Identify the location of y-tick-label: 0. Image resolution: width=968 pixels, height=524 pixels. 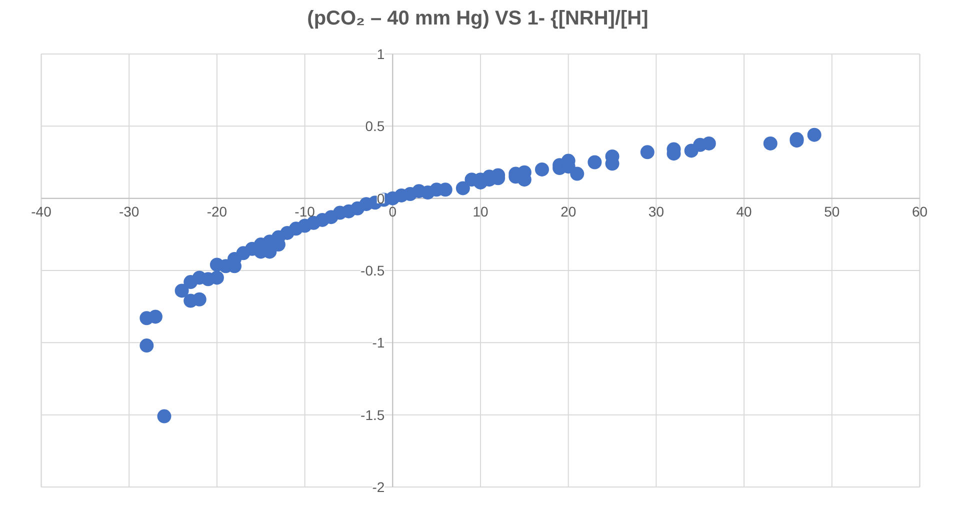
(380, 198).